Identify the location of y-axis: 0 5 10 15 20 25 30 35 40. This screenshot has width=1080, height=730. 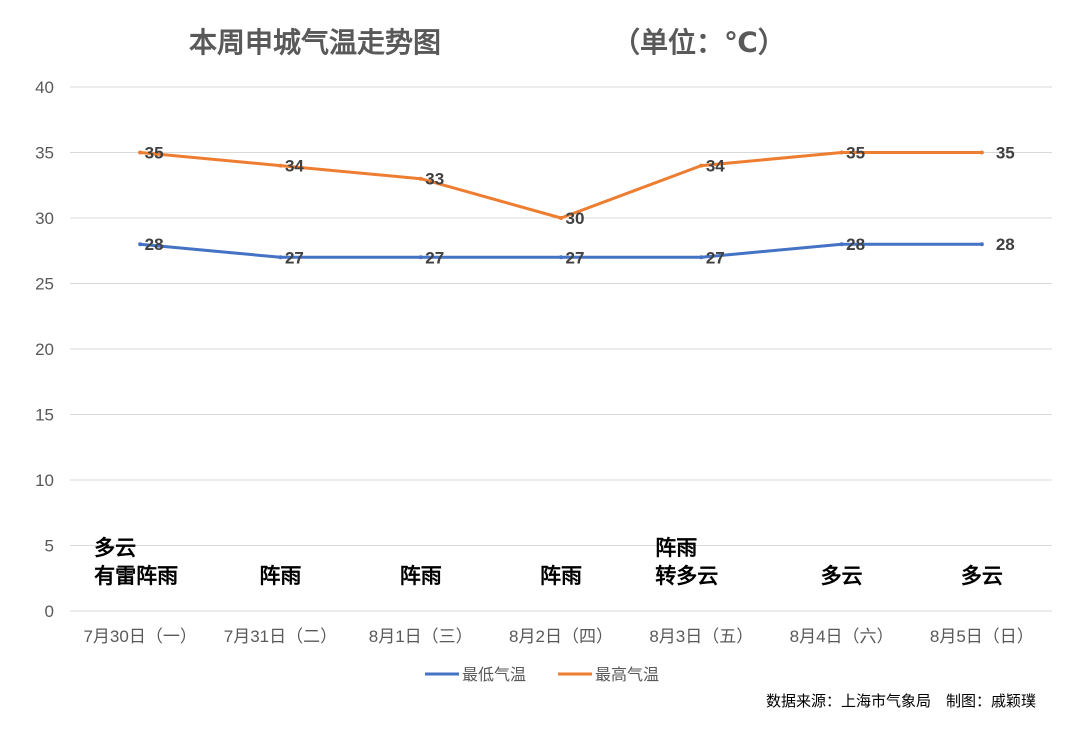
(44, 349).